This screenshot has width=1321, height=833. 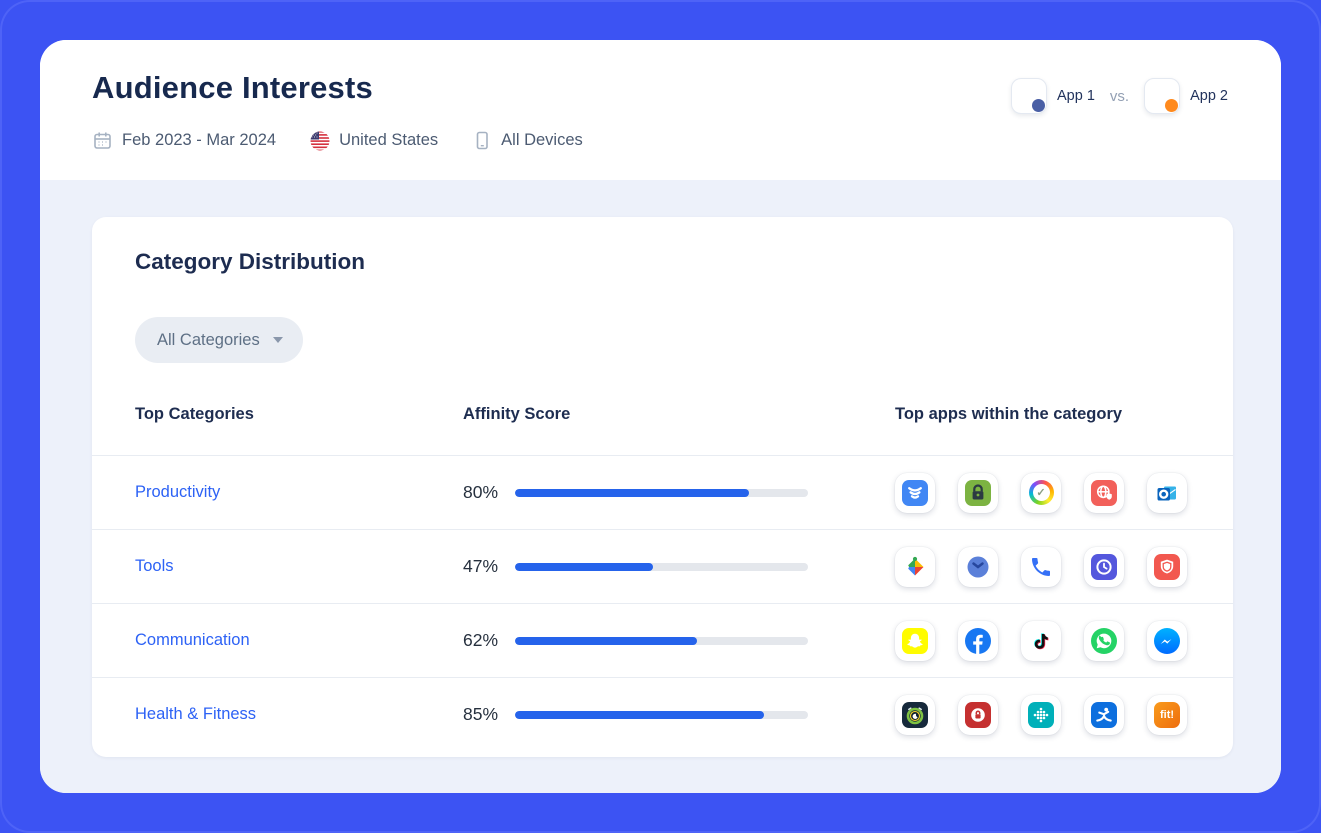 What do you see at coordinates (1009, 414) in the screenshot?
I see `col-header-apps: Top apps within the category` at bounding box center [1009, 414].